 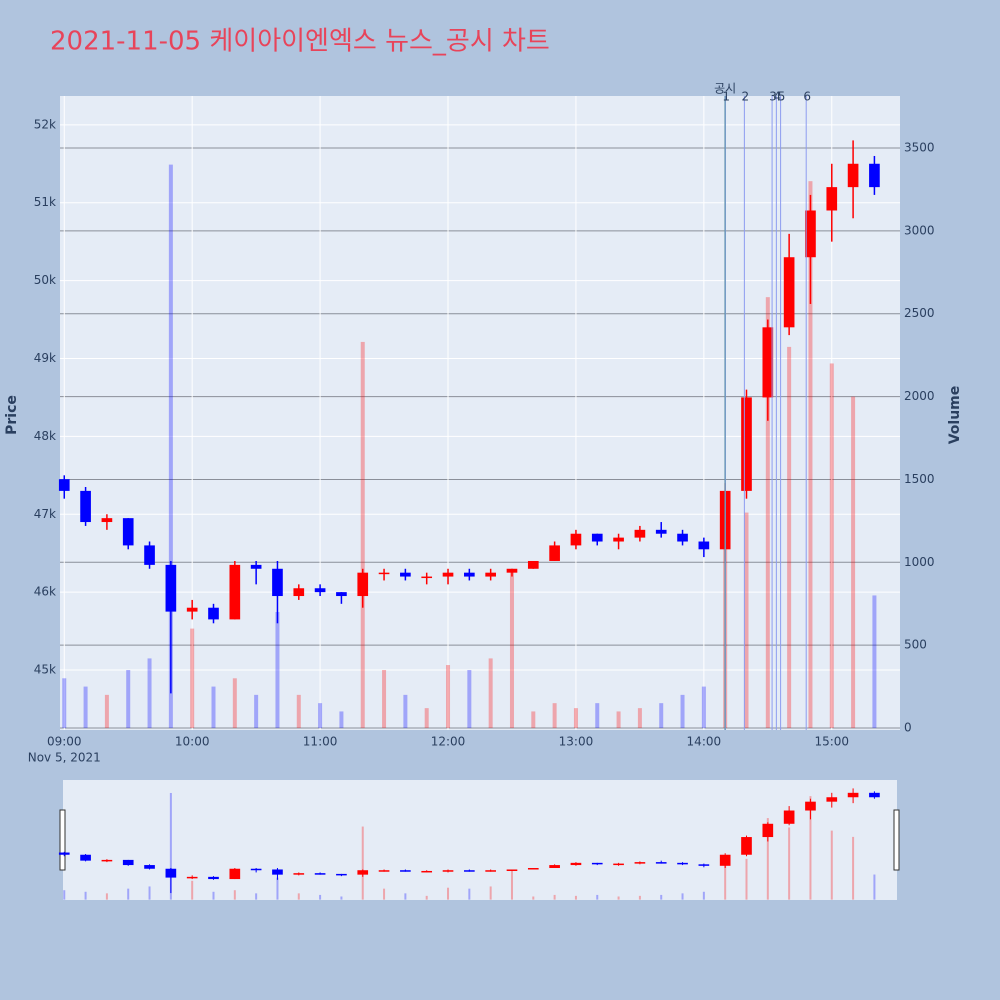 What do you see at coordinates (300, 42) in the screenshot?
I see `chart-title: 2021-11-05 케이아이엔엑스 뉴스_공시 차트` at bounding box center [300, 42].